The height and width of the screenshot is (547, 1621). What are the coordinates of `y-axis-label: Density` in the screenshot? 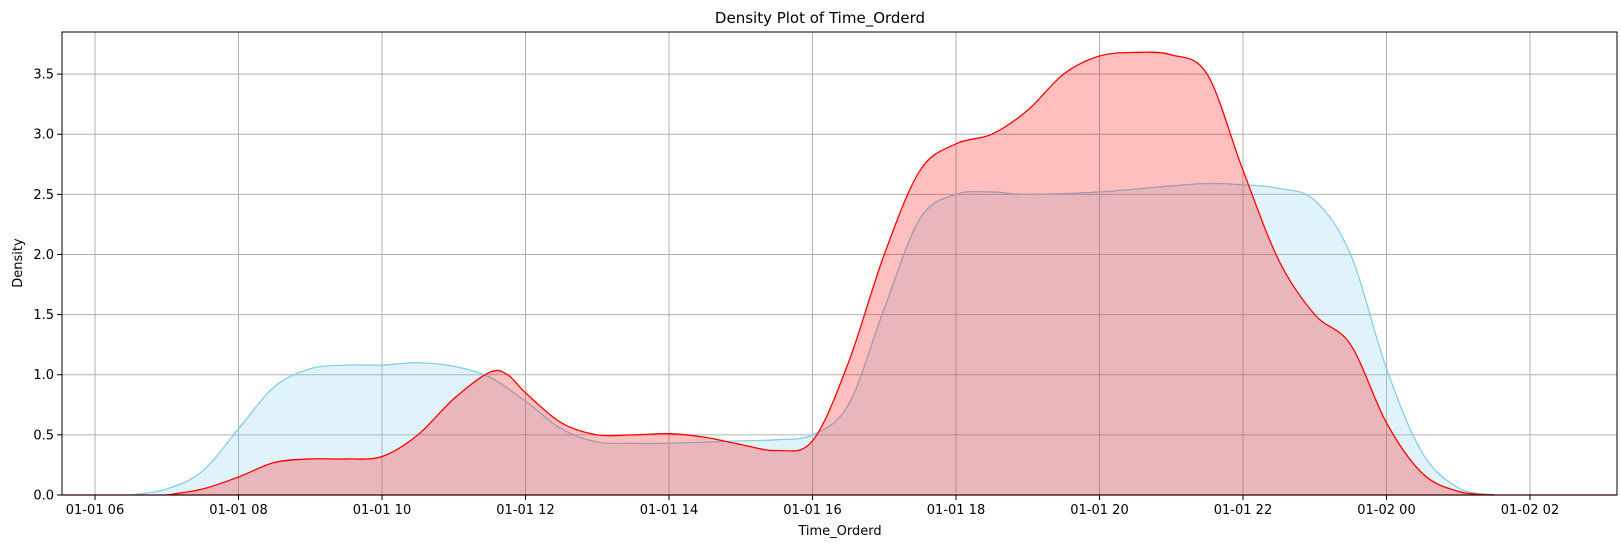 It's located at (18, 263).